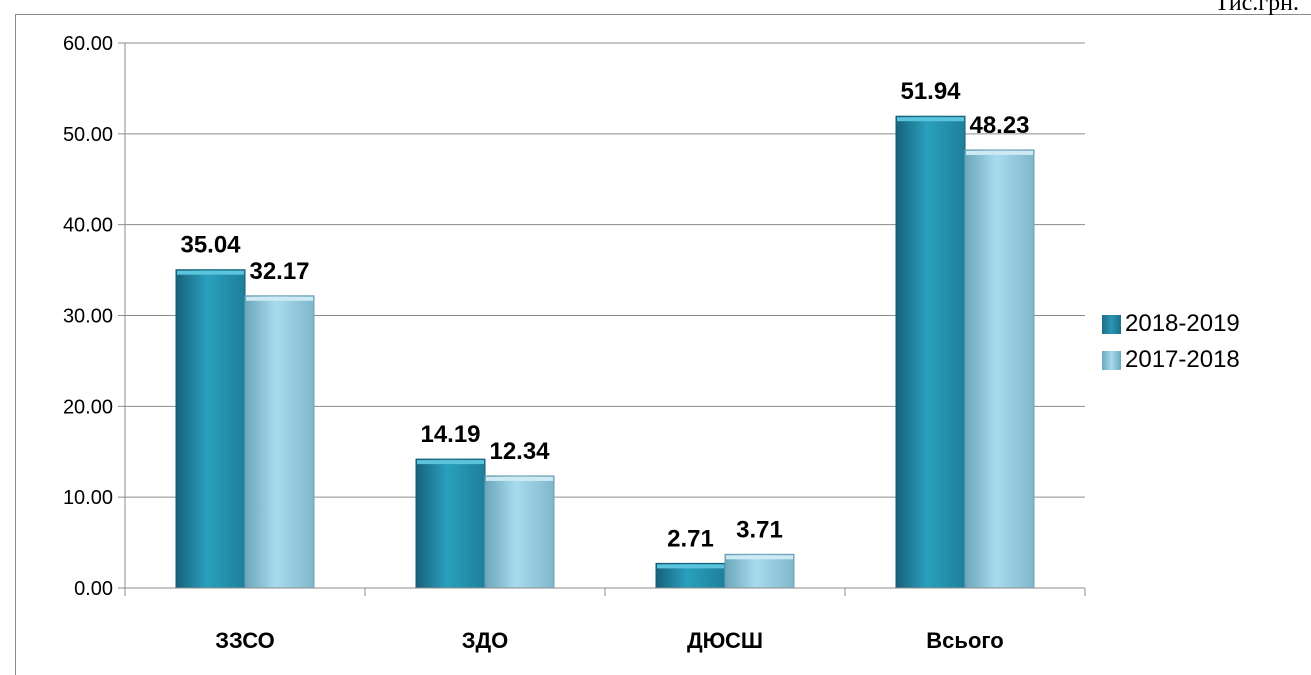 This screenshot has height=675, width=1311. What do you see at coordinates (88, 317) in the screenshot?
I see `y-tick-label: 30.00` at bounding box center [88, 317].